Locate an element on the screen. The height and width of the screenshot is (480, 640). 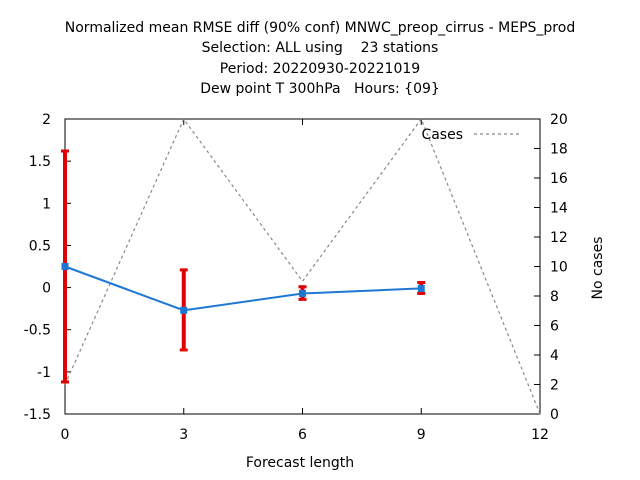
rmse-diff-line is located at coordinates (243, 288).